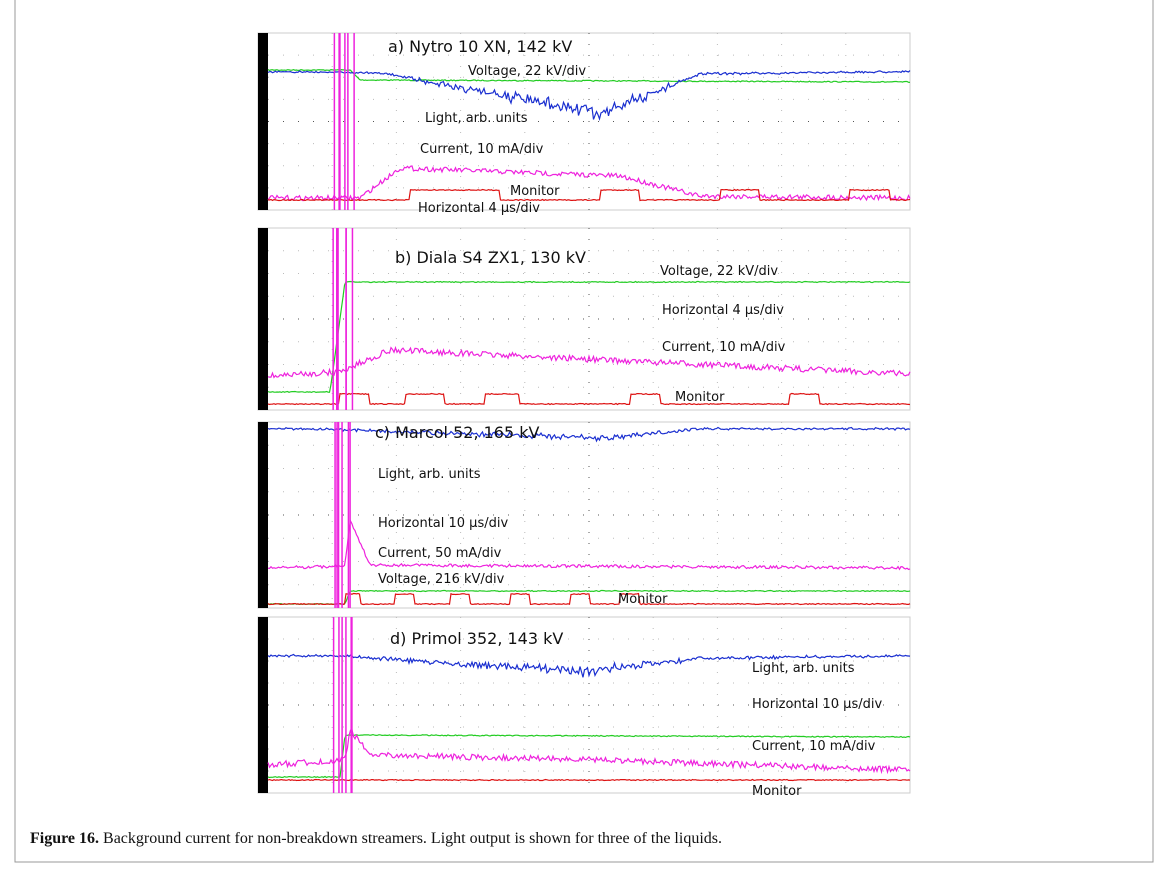 This screenshot has height=876, width=1168. Describe the element at coordinates (457, 432) in the screenshot. I see `panel-title: c) Marcol 52, 165 kV` at that location.